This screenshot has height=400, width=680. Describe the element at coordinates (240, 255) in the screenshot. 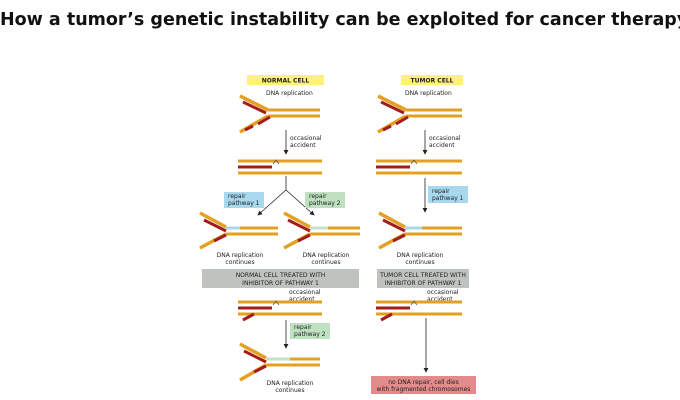

I see `normal-continues-left-line1: DNA replication` at that location.